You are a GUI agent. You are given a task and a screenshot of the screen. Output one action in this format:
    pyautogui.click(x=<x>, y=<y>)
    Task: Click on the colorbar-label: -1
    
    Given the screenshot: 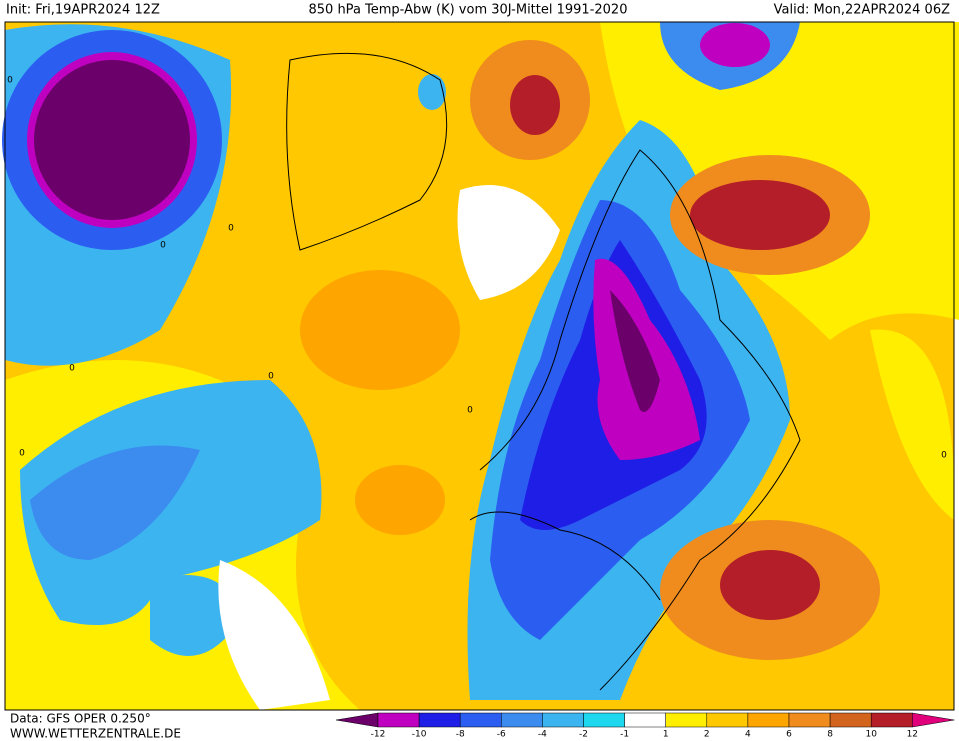 What is the action you would take?
    pyautogui.click(x=624, y=735)
    